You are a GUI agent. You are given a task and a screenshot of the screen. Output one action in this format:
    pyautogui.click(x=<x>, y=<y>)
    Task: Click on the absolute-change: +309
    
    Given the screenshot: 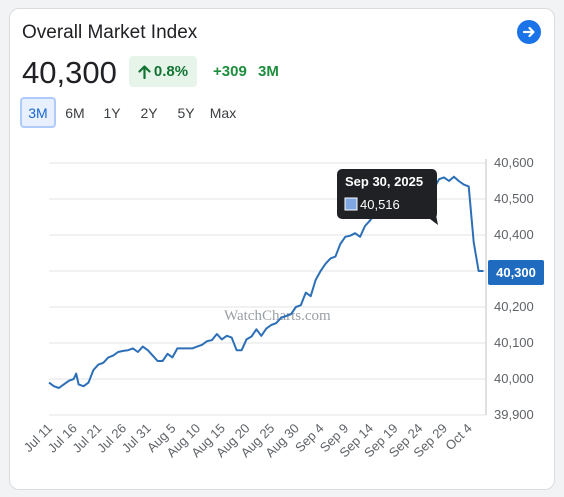 What is the action you would take?
    pyautogui.click(x=230, y=71)
    